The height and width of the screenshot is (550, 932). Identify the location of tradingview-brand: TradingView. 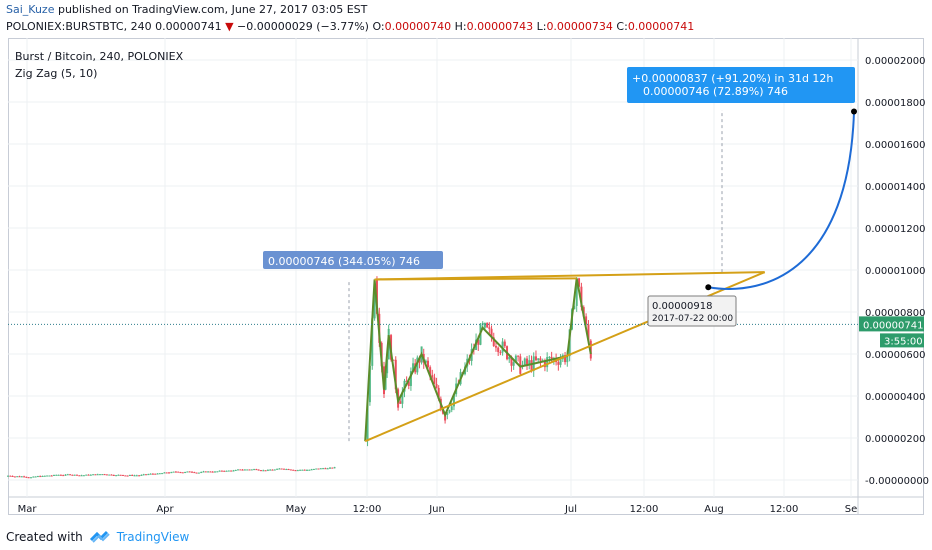
(153, 537).